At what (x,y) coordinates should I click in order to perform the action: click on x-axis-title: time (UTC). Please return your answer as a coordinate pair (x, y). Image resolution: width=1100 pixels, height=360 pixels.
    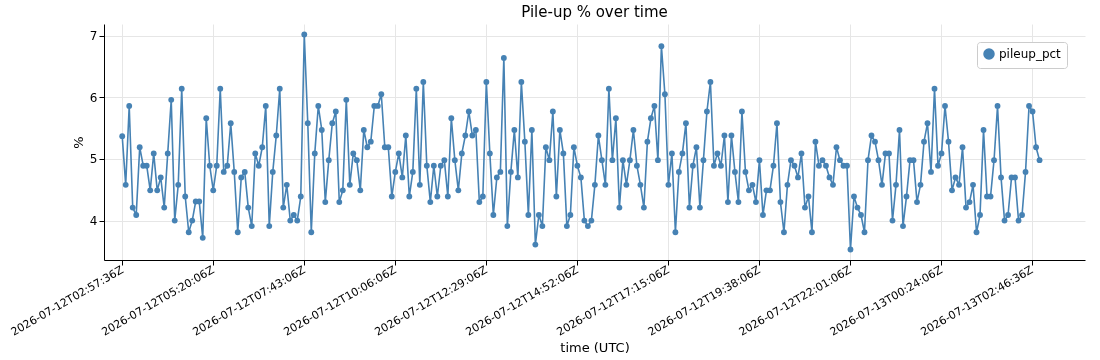
    Looking at the image, I should click on (595, 347).